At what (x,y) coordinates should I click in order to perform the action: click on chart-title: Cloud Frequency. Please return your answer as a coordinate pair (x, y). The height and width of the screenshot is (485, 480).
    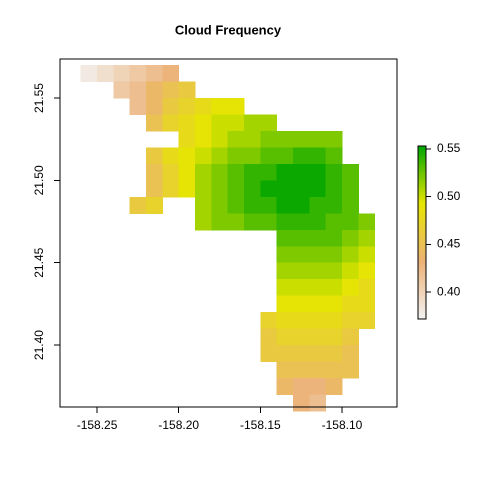
    Looking at the image, I should click on (228, 29).